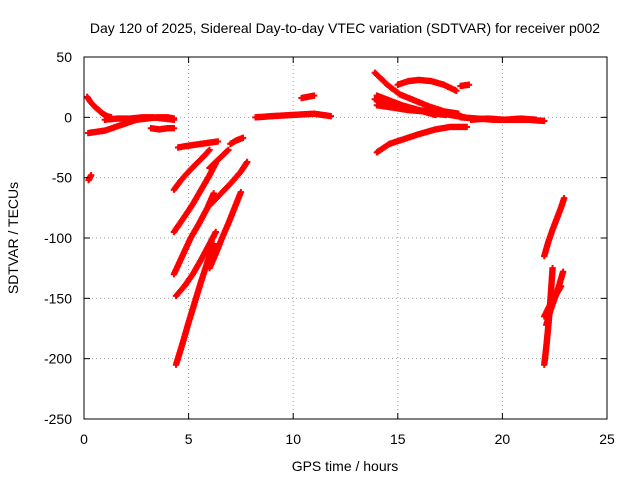 The width and height of the screenshot is (640, 480). I want to click on x-tick-label: 20, so click(503, 439).